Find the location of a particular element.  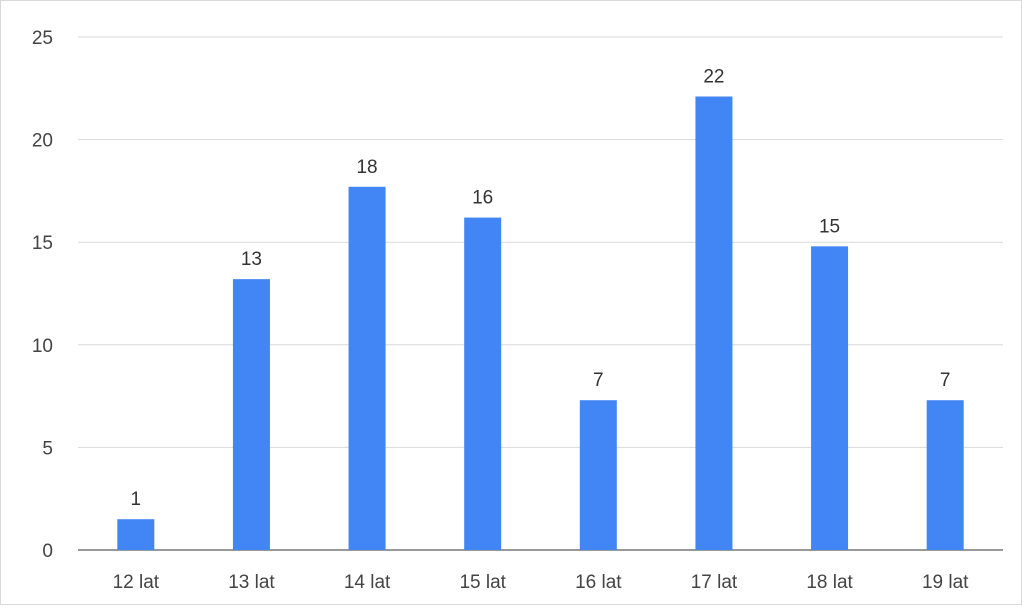

y-tick-label: 20 is located at coordinates (42, 141).